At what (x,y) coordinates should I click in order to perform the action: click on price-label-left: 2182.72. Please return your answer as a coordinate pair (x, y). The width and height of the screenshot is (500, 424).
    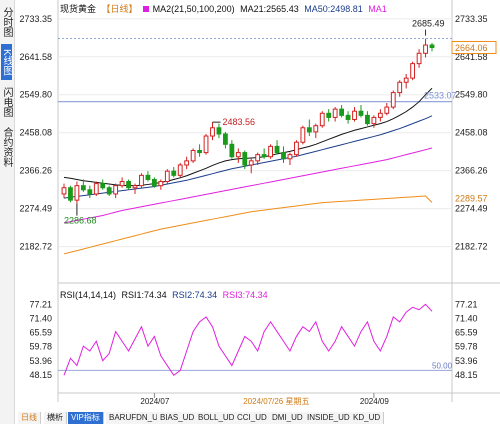
    Looking at the image, I should click on (35, 247).